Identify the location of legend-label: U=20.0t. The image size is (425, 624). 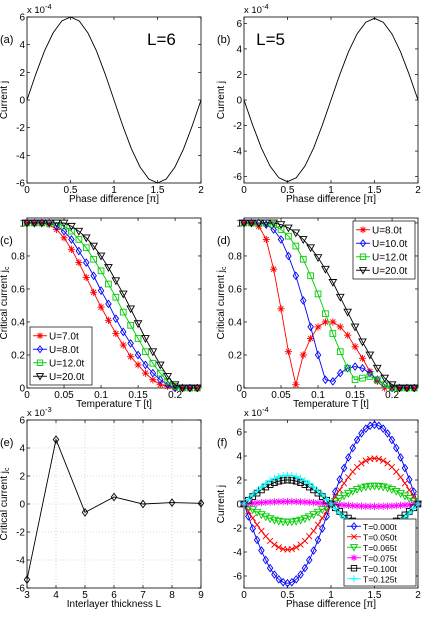
(390, 271).